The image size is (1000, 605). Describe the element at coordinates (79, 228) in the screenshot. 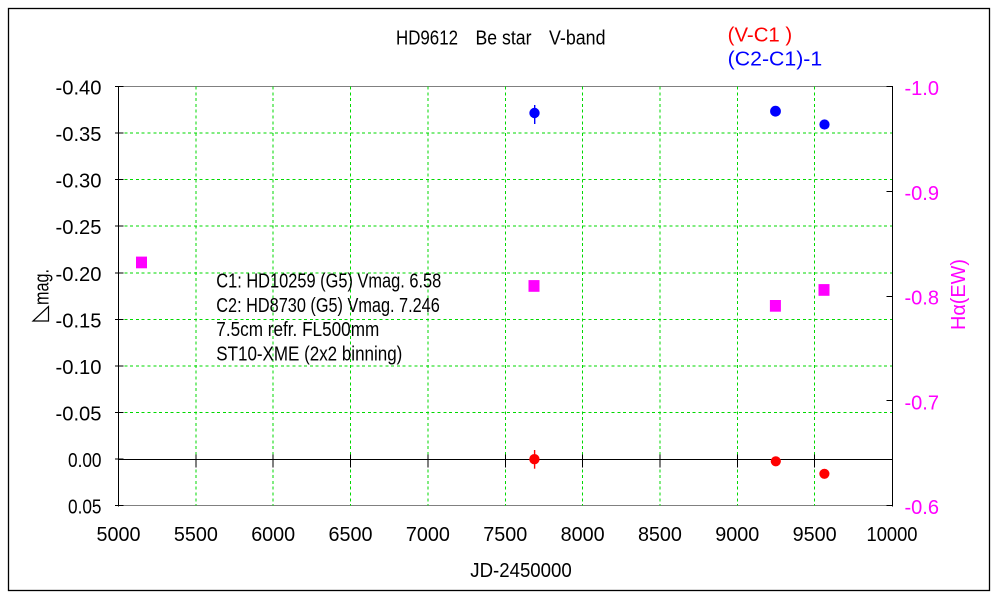

I see `svg-text: -0.25` at that location.